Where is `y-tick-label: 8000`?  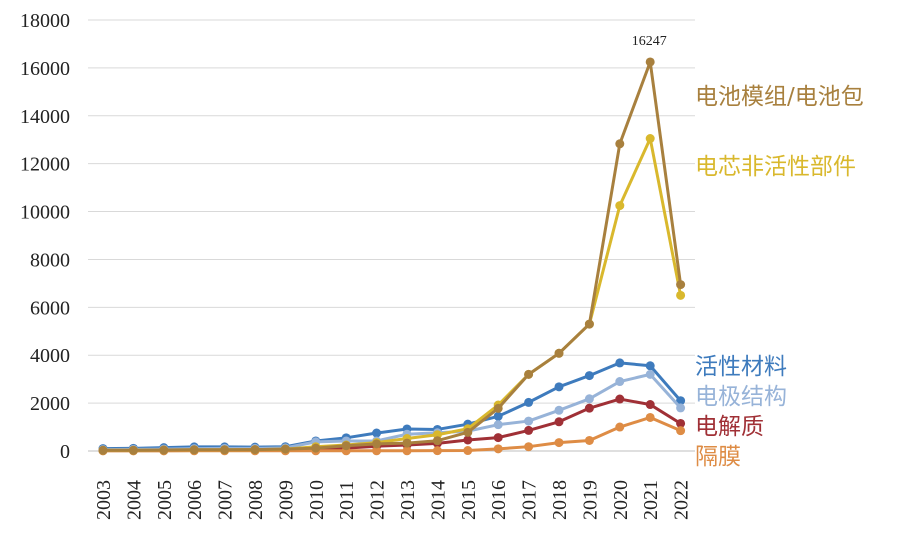 y-tick-label: 8000 is located at coordinates (50, 260).